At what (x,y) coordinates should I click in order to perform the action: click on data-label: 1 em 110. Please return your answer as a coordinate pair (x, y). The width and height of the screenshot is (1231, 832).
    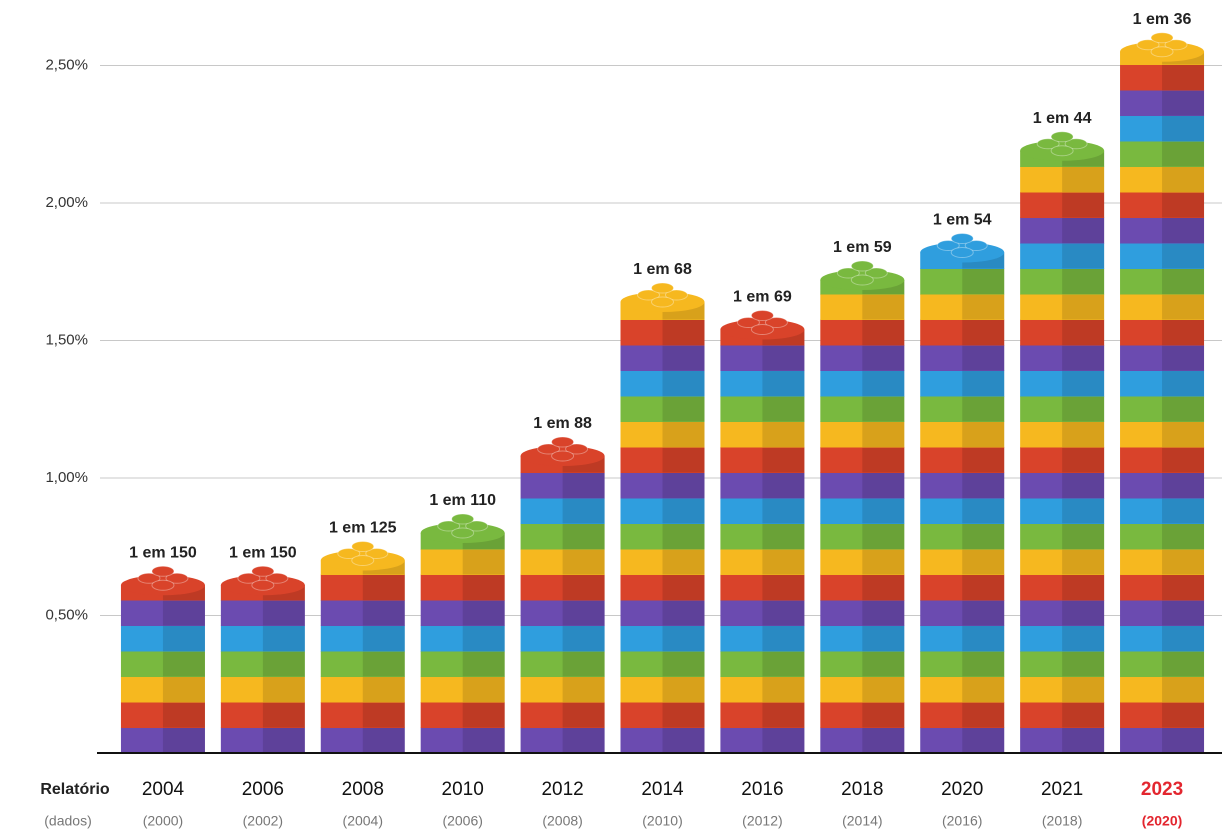
    Looking at the image, I should click on (462, 500).